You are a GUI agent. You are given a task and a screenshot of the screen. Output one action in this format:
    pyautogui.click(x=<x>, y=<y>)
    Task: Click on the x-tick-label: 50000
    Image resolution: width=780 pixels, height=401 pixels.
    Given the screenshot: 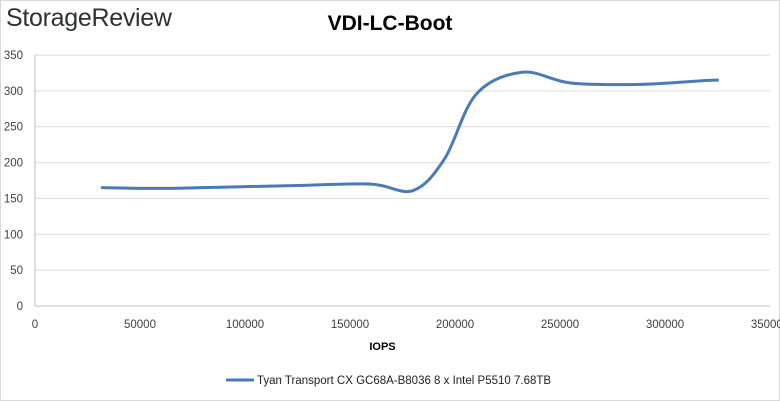 What is the action you would take?
    pyautogui.click(x=140, y=325)
    